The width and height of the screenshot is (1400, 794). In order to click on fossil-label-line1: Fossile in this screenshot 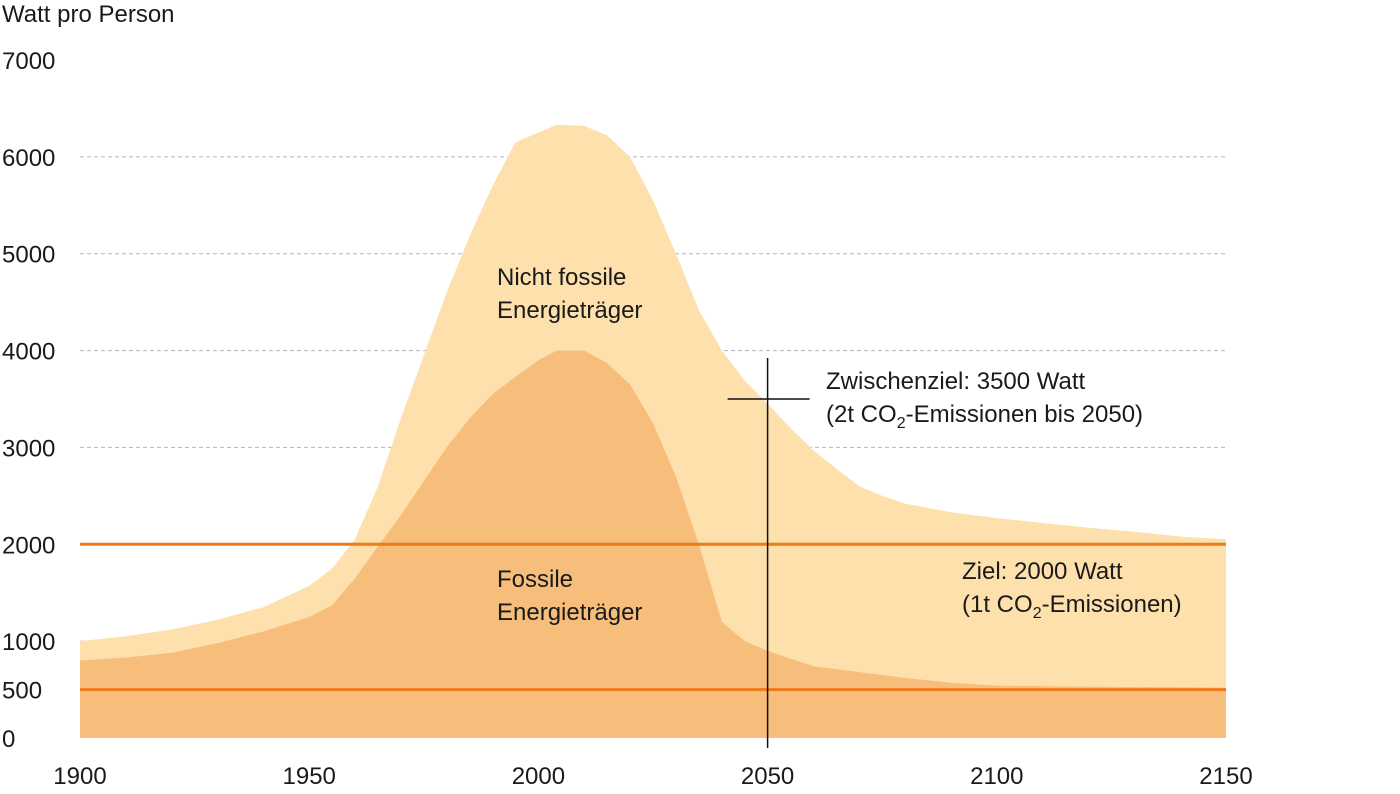, I will do `click(535, 579)`.